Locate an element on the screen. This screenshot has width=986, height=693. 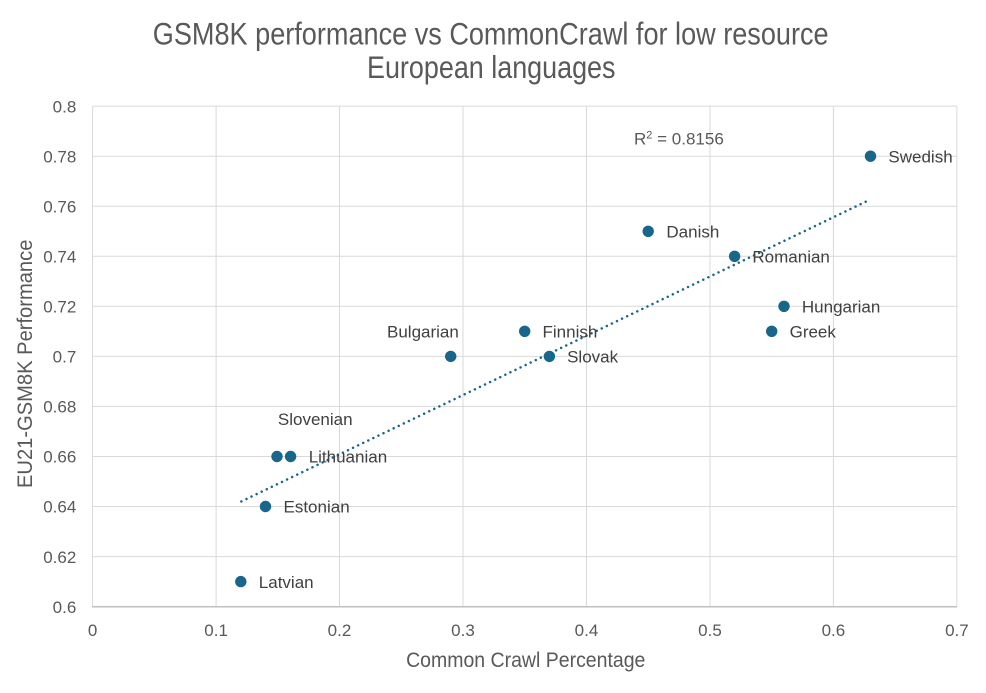
svg-text: 0 is located at coordinates (92, 630).